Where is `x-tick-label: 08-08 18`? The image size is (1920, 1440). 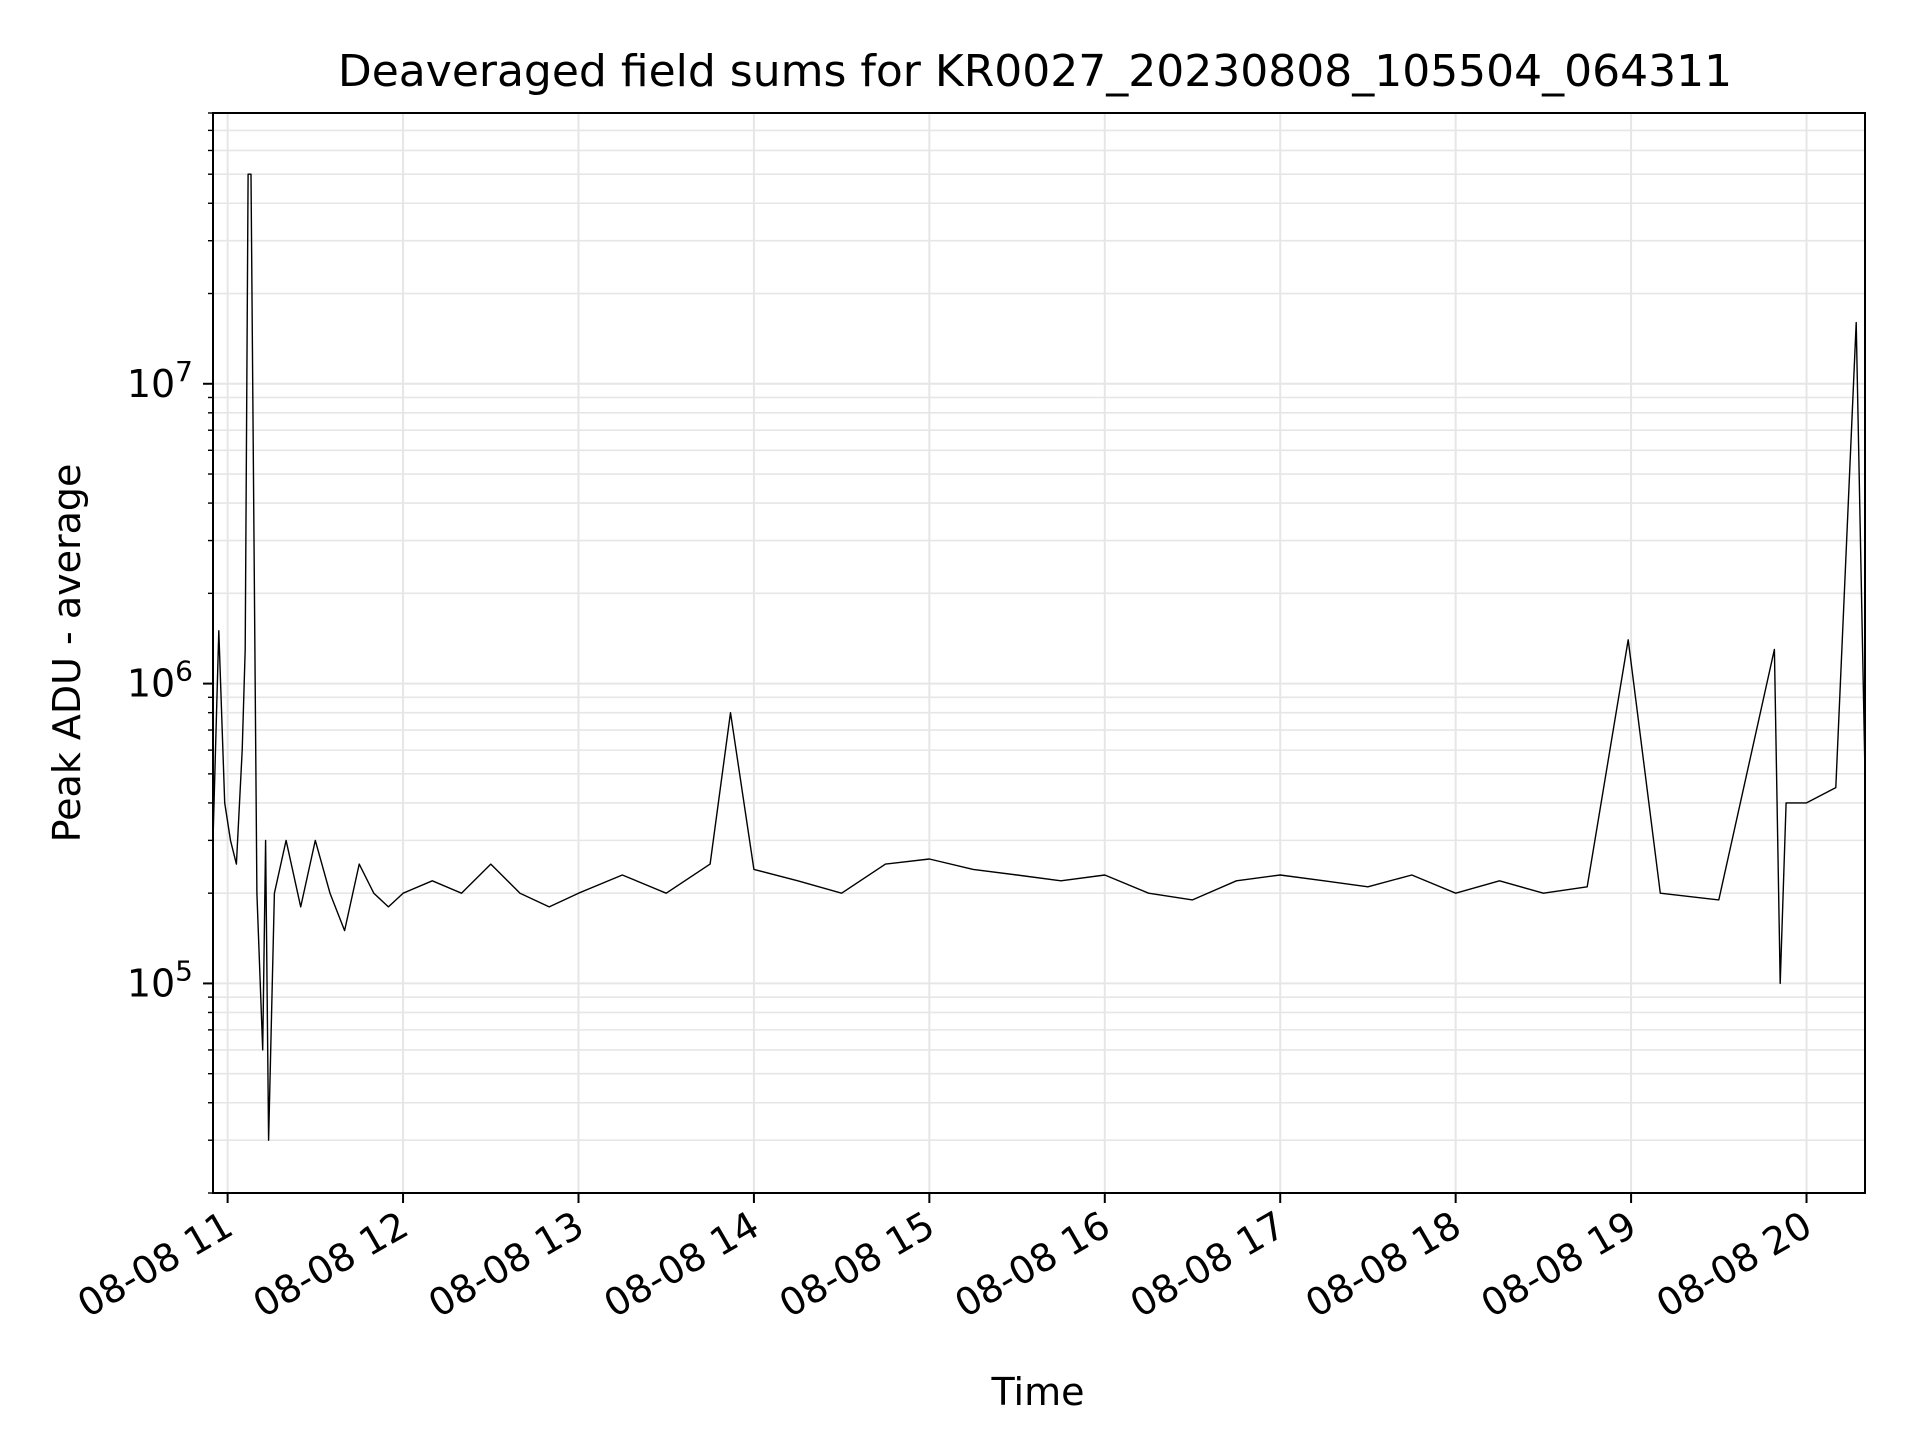 x-tick-label: 08-08 18 is located at coordinates (1383, 1265).